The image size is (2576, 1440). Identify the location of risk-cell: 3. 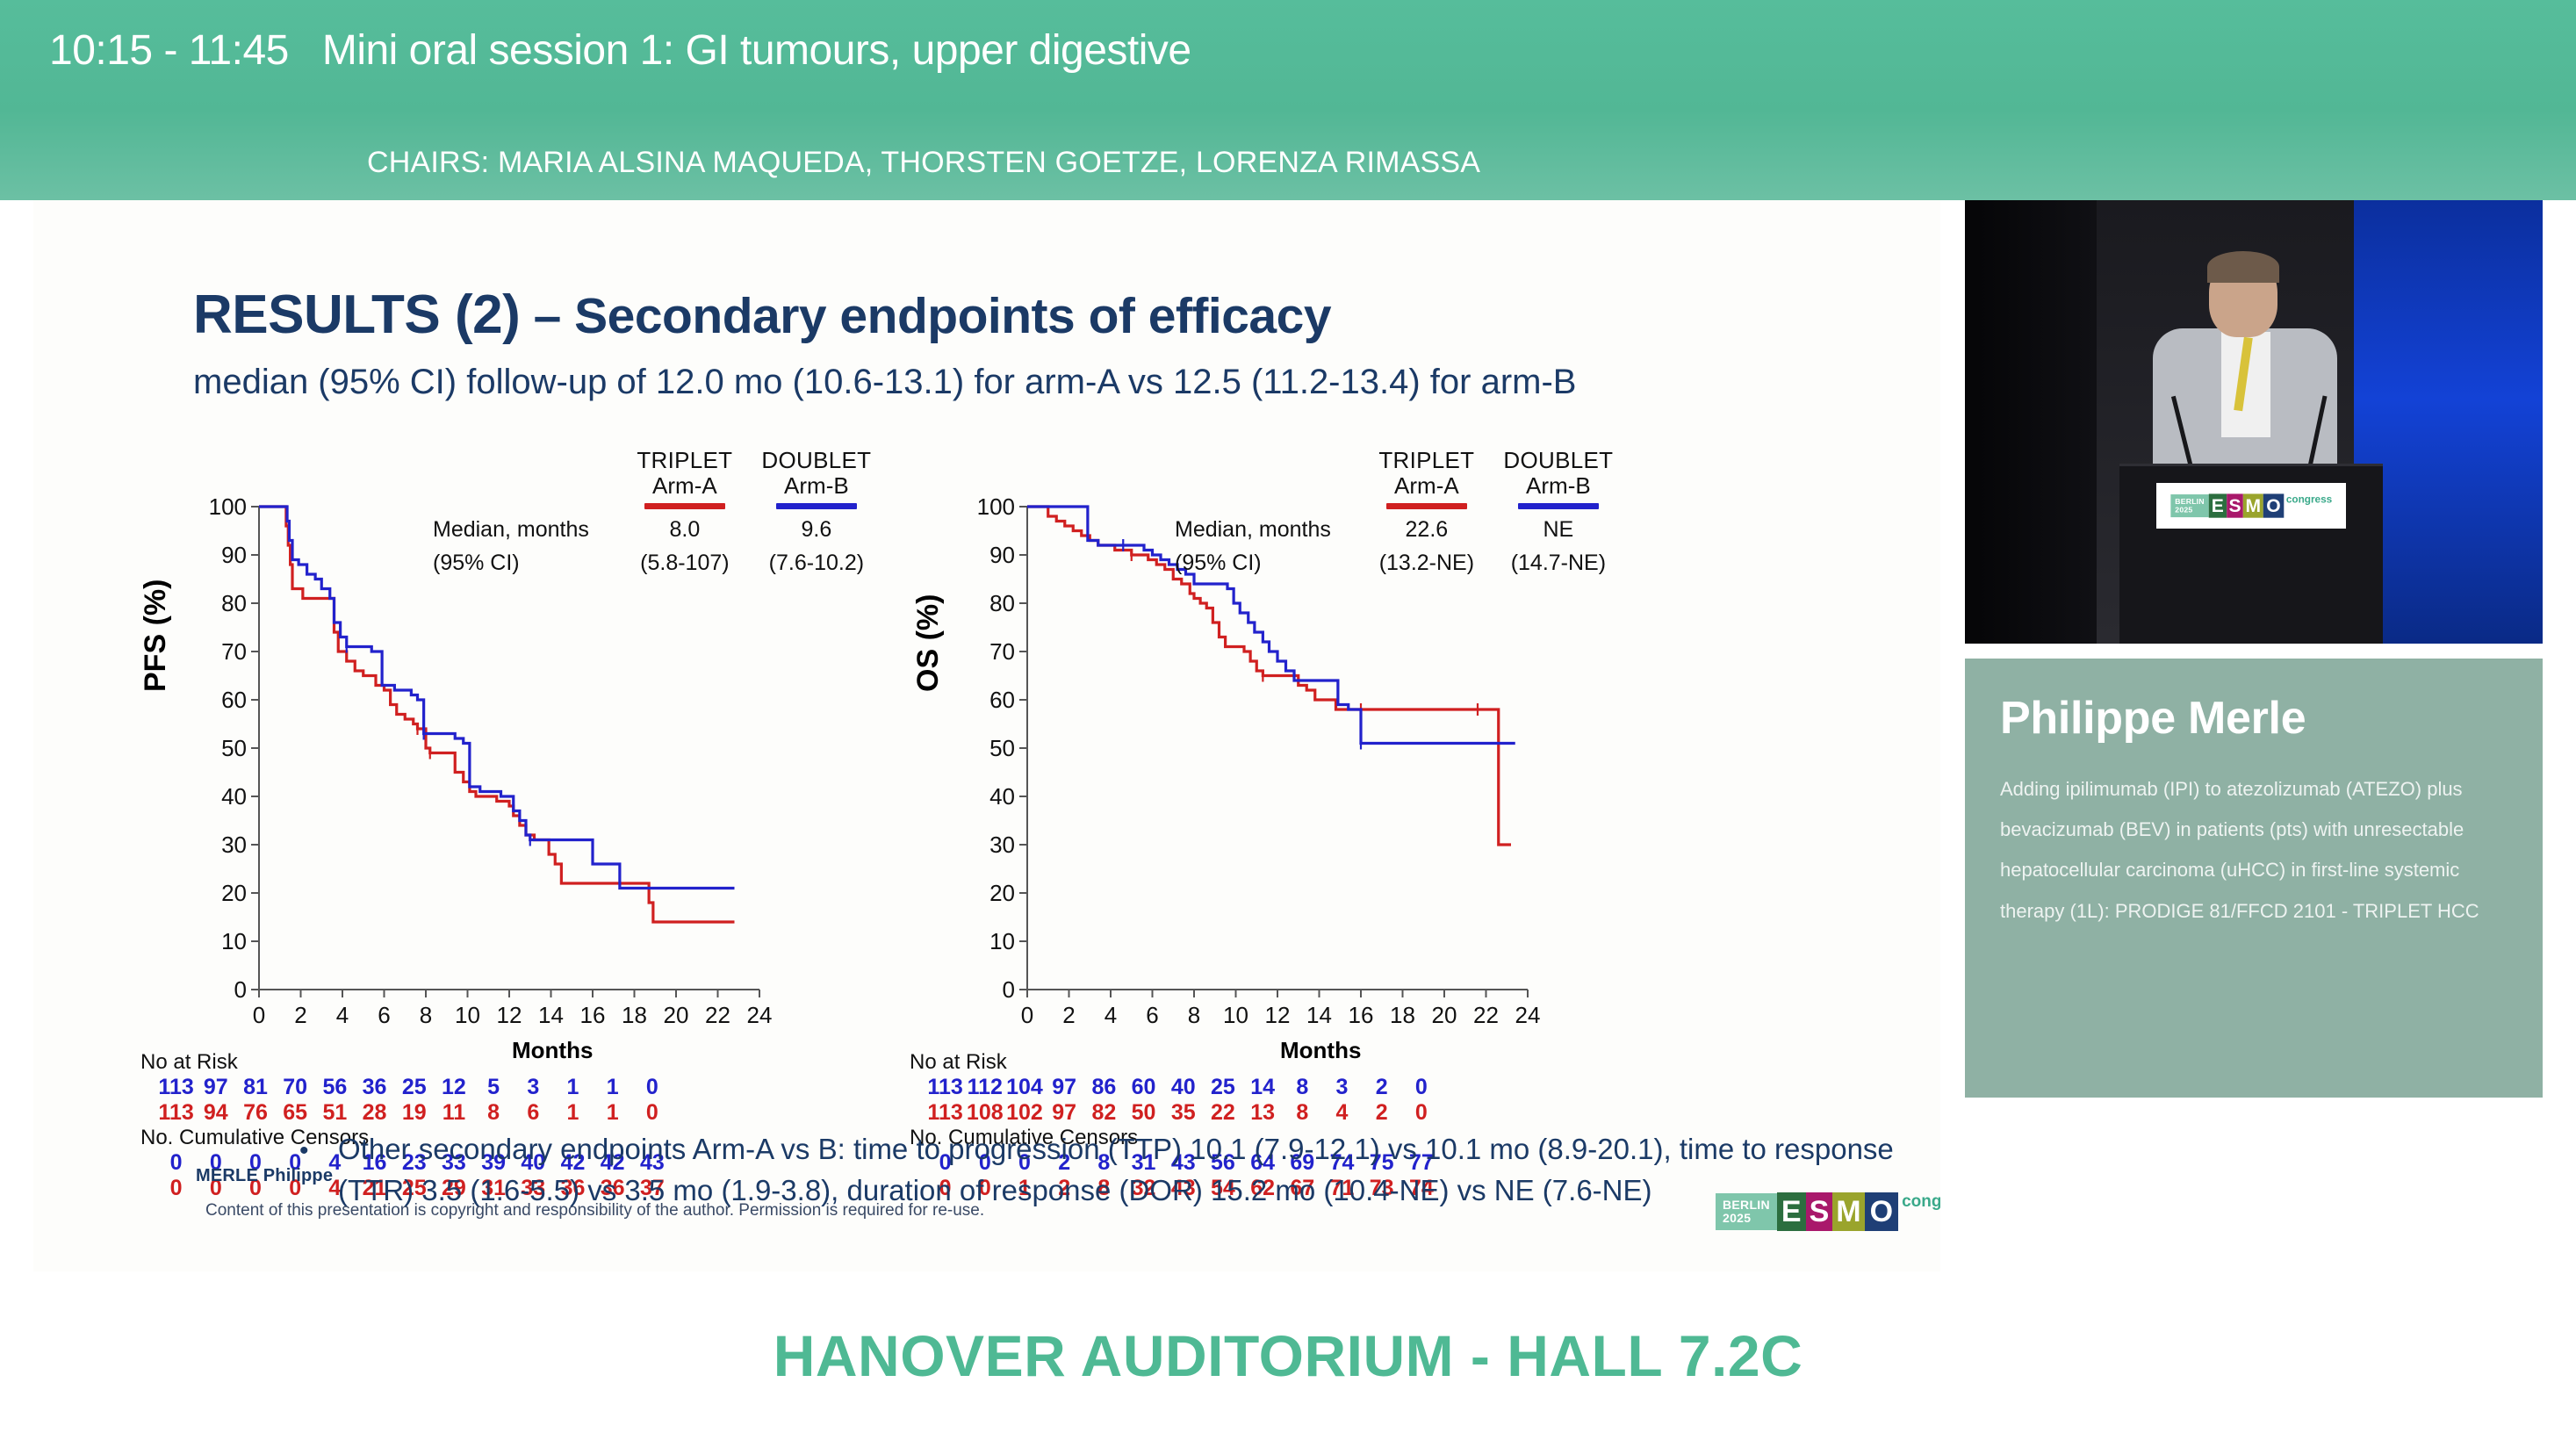
(533, 1087).